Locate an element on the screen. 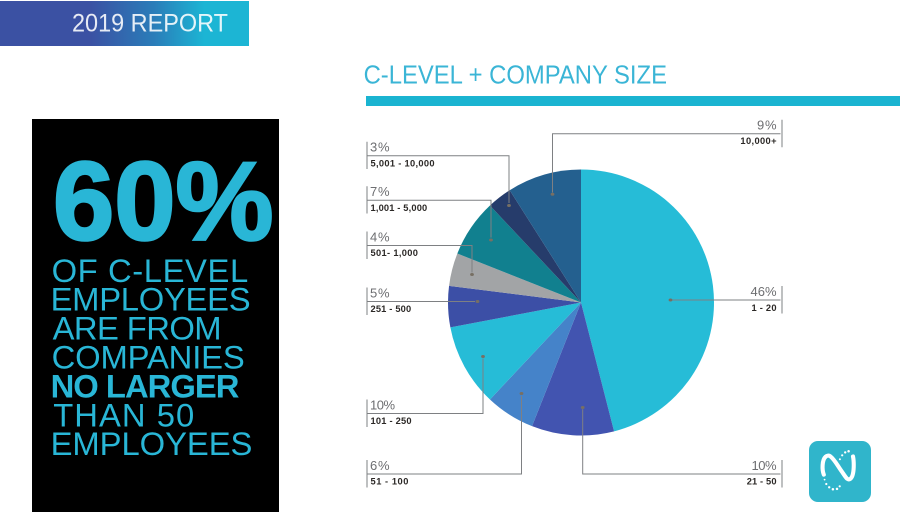 The height and width of the screenshot is (512, 900). svg-text: 1,001 - 5,000 is located at coordinates (399, 208).